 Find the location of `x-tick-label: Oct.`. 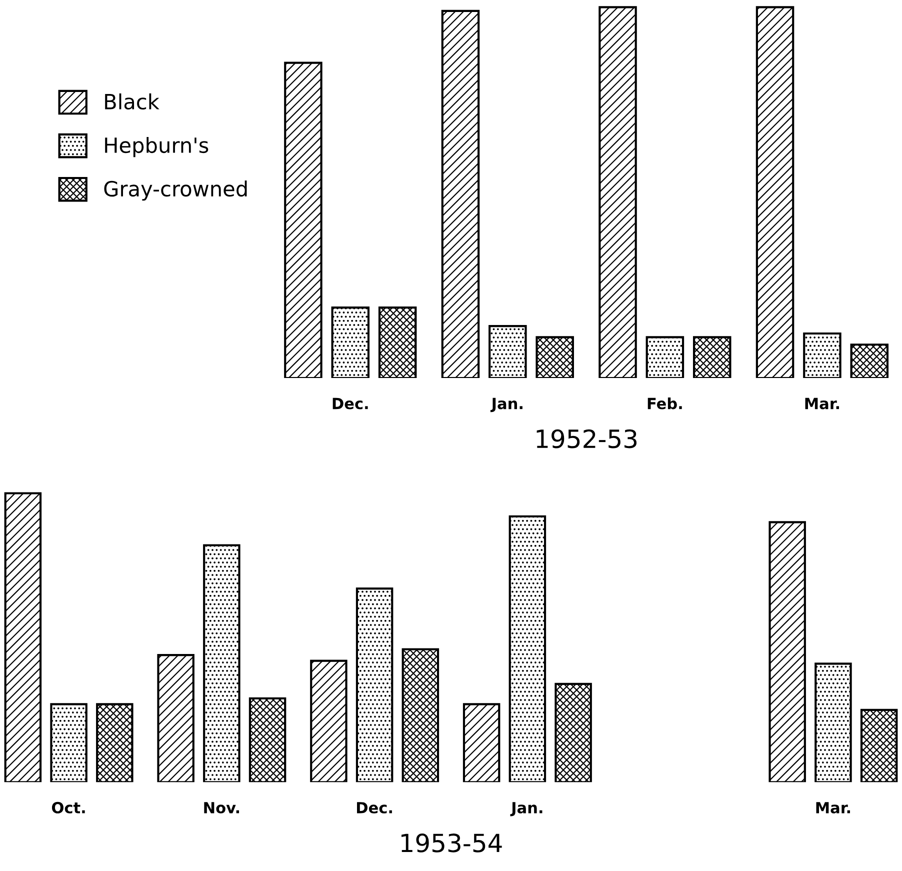

x-tick-label: Oct. is located at coordinates (68, 808).